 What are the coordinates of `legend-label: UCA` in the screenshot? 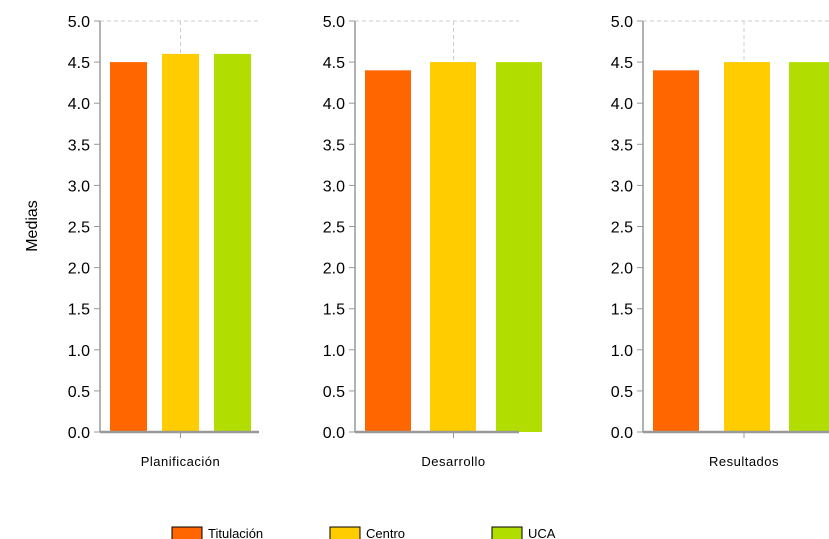 It's located at (542, 532).